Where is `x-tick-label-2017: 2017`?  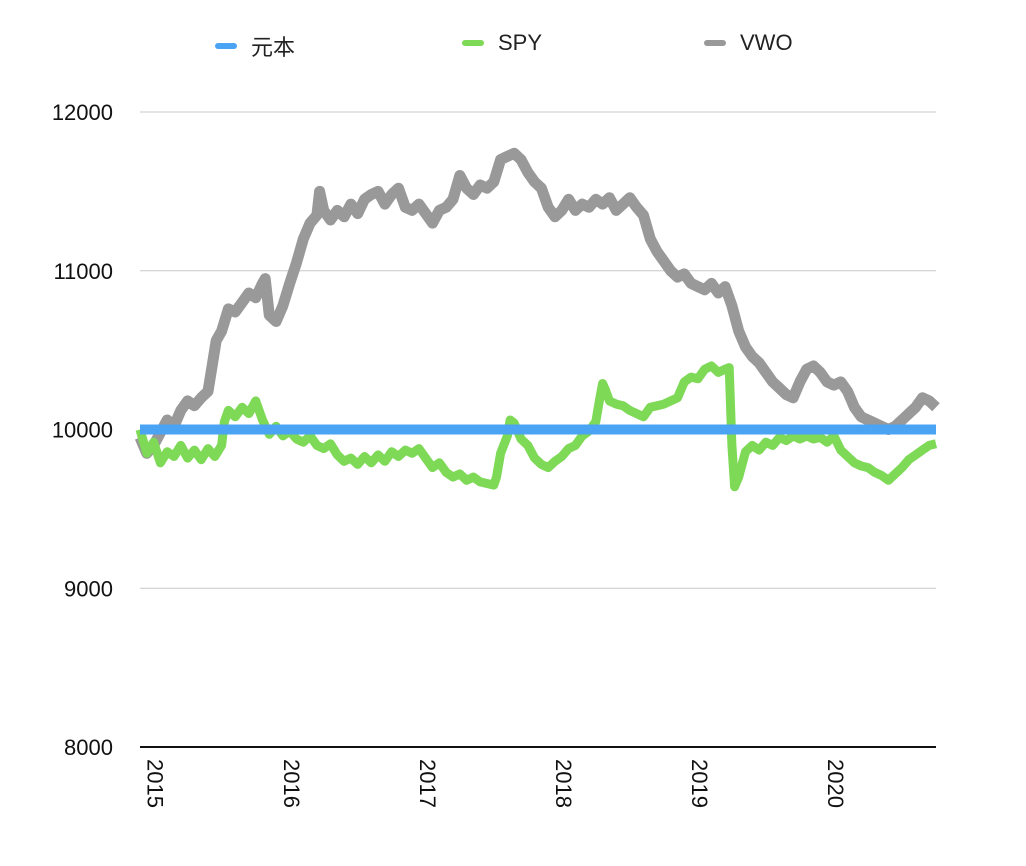
x-tick-label-2017: 2017 is located at coordinates (427, 783).